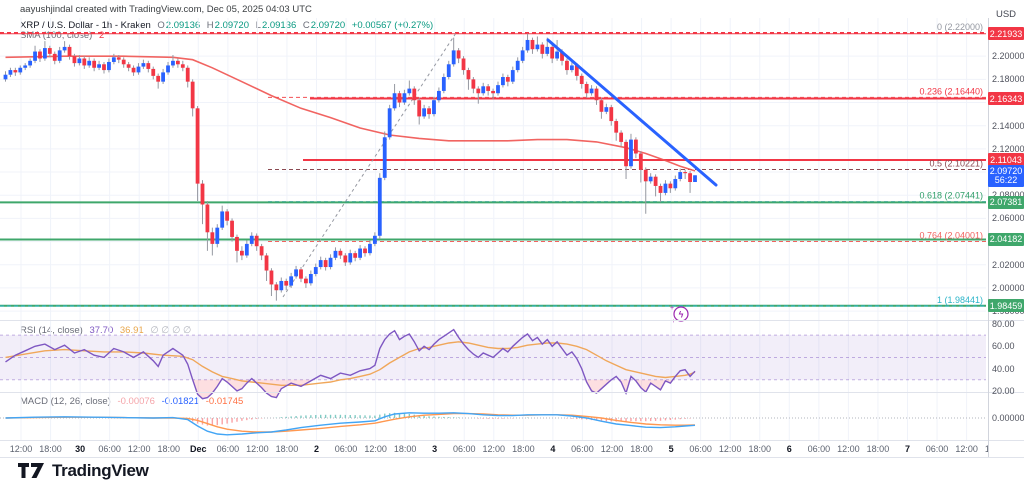 The height and width of the screenshot is (488, 1024). Describe the element at coordinates (1008, 287) in the screenshot. I see `price-tick: 2.00000` at that location.